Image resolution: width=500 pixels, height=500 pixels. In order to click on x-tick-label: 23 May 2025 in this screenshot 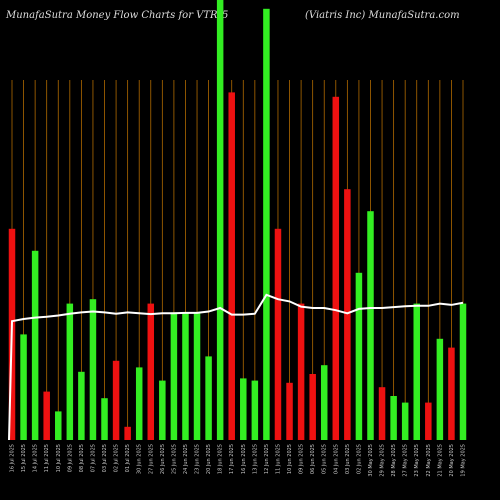, I will do `click(417, 460)`.